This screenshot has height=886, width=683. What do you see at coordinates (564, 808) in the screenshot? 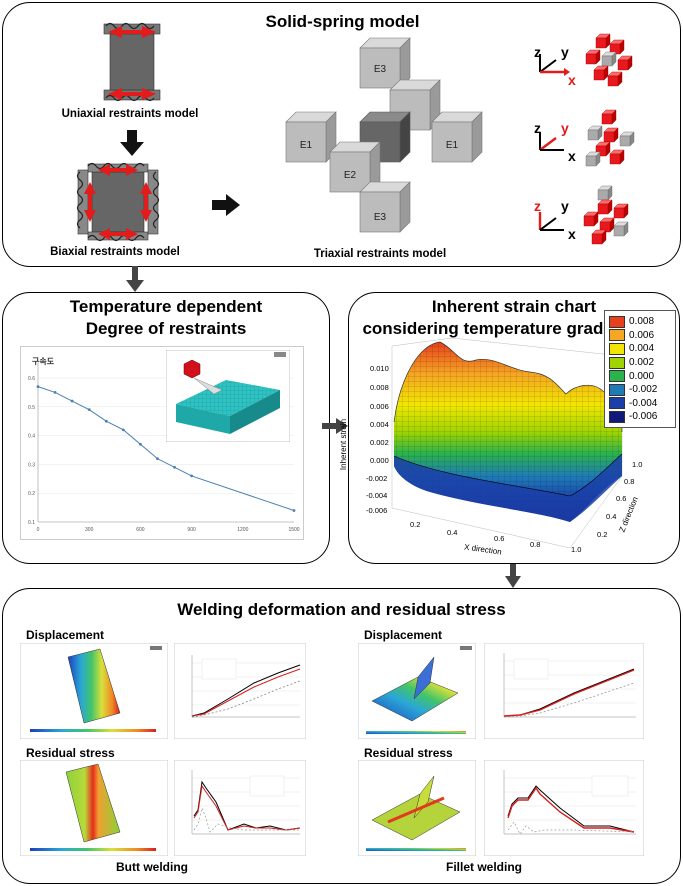
I see `fillet-residual-chart` at bounding box center [564, 808].